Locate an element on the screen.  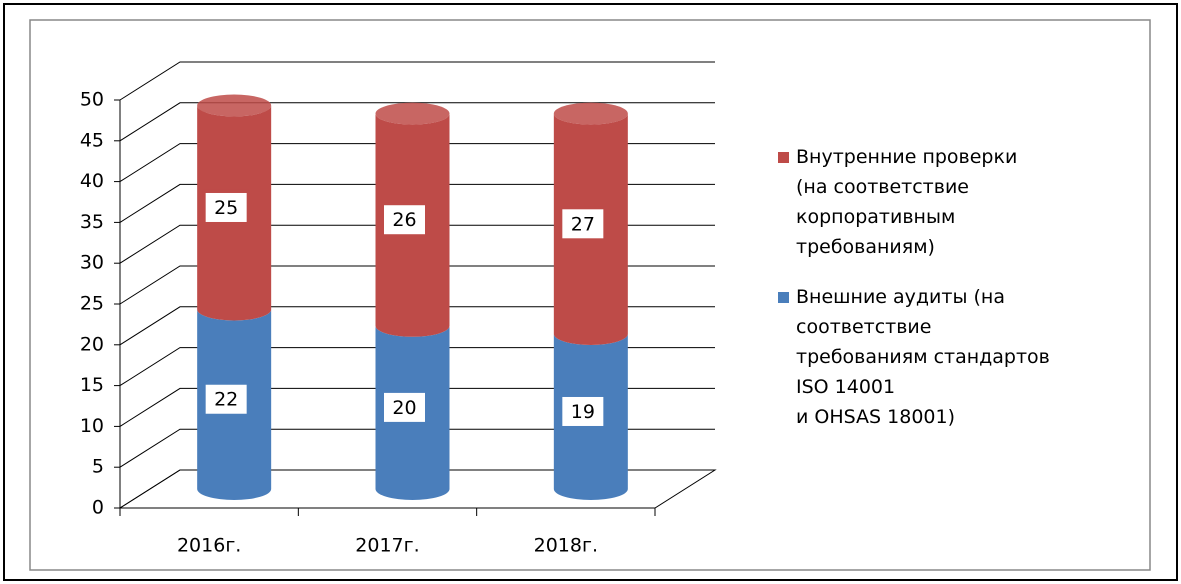
y-tick-label: 40 is located at coordinates (92, 181).